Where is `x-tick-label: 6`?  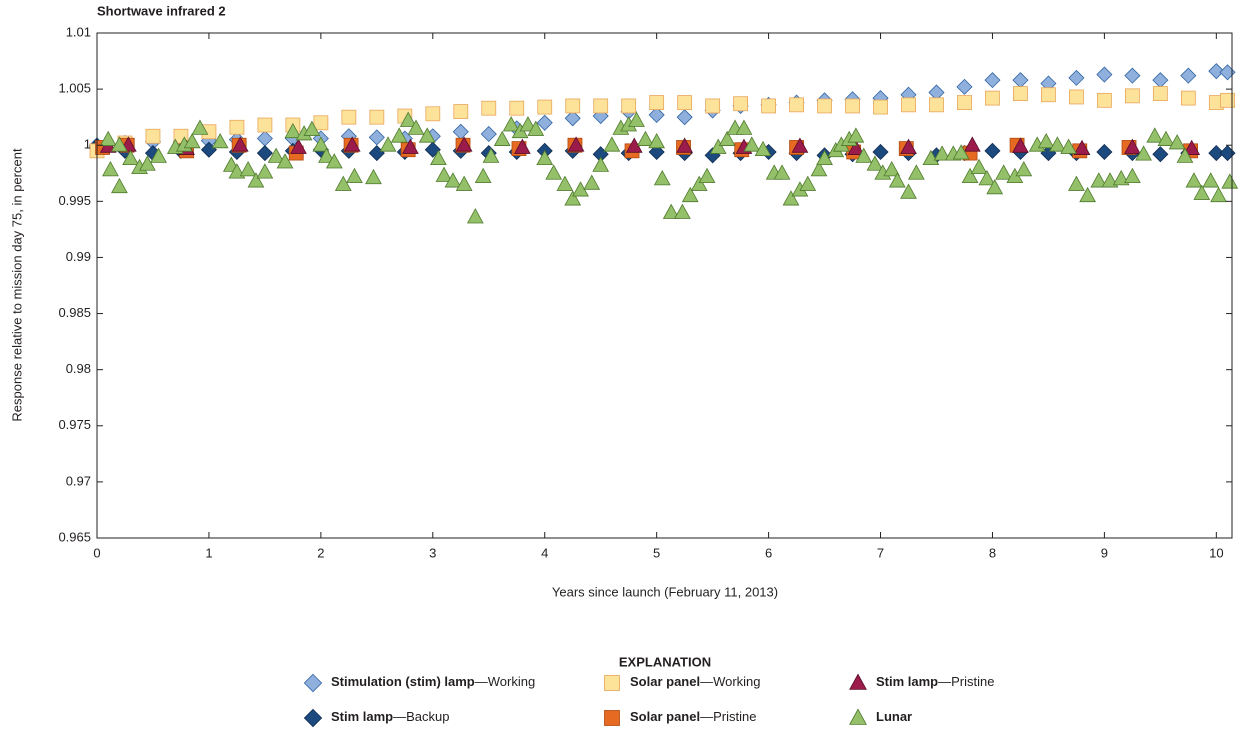
x-tick-label: 6 is located at coordinates (768, 552).